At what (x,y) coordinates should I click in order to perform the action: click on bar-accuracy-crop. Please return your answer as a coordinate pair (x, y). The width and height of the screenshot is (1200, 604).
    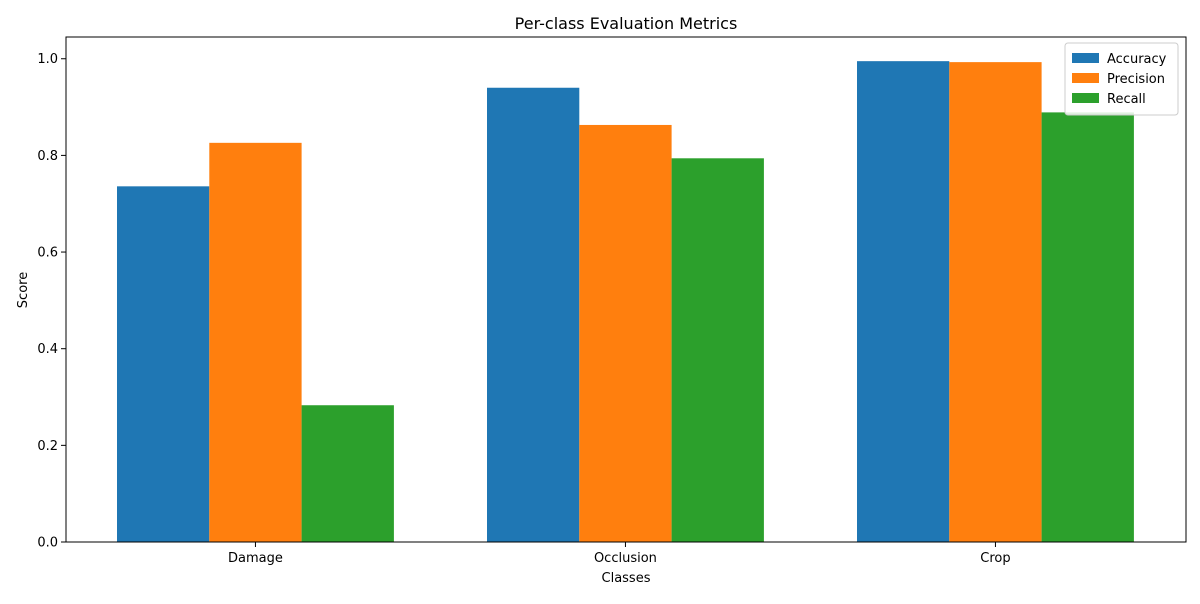
    Looking at the image, I should click on (903, 301).